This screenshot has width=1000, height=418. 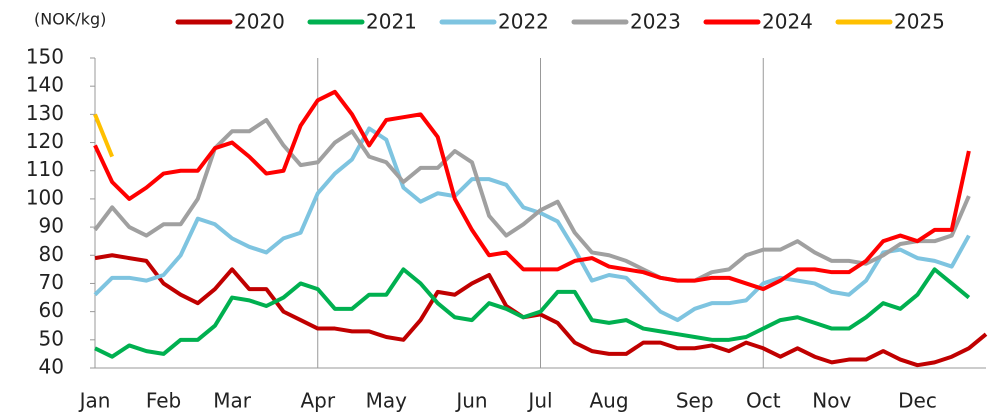 What do you see at coordinates (103, 135) in the screenshot?
I see `series-line` at bounding box center [103, 135].